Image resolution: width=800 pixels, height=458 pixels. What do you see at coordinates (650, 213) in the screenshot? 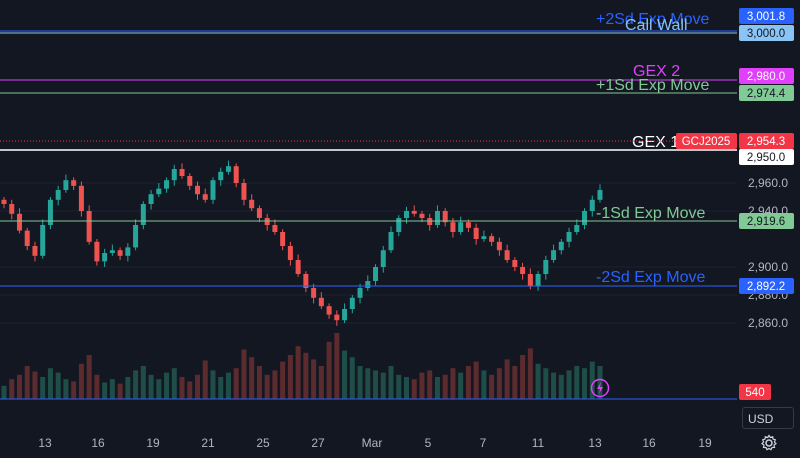
I see `level-label: -1Sd Exp Move` at bounding box center [650, 213].